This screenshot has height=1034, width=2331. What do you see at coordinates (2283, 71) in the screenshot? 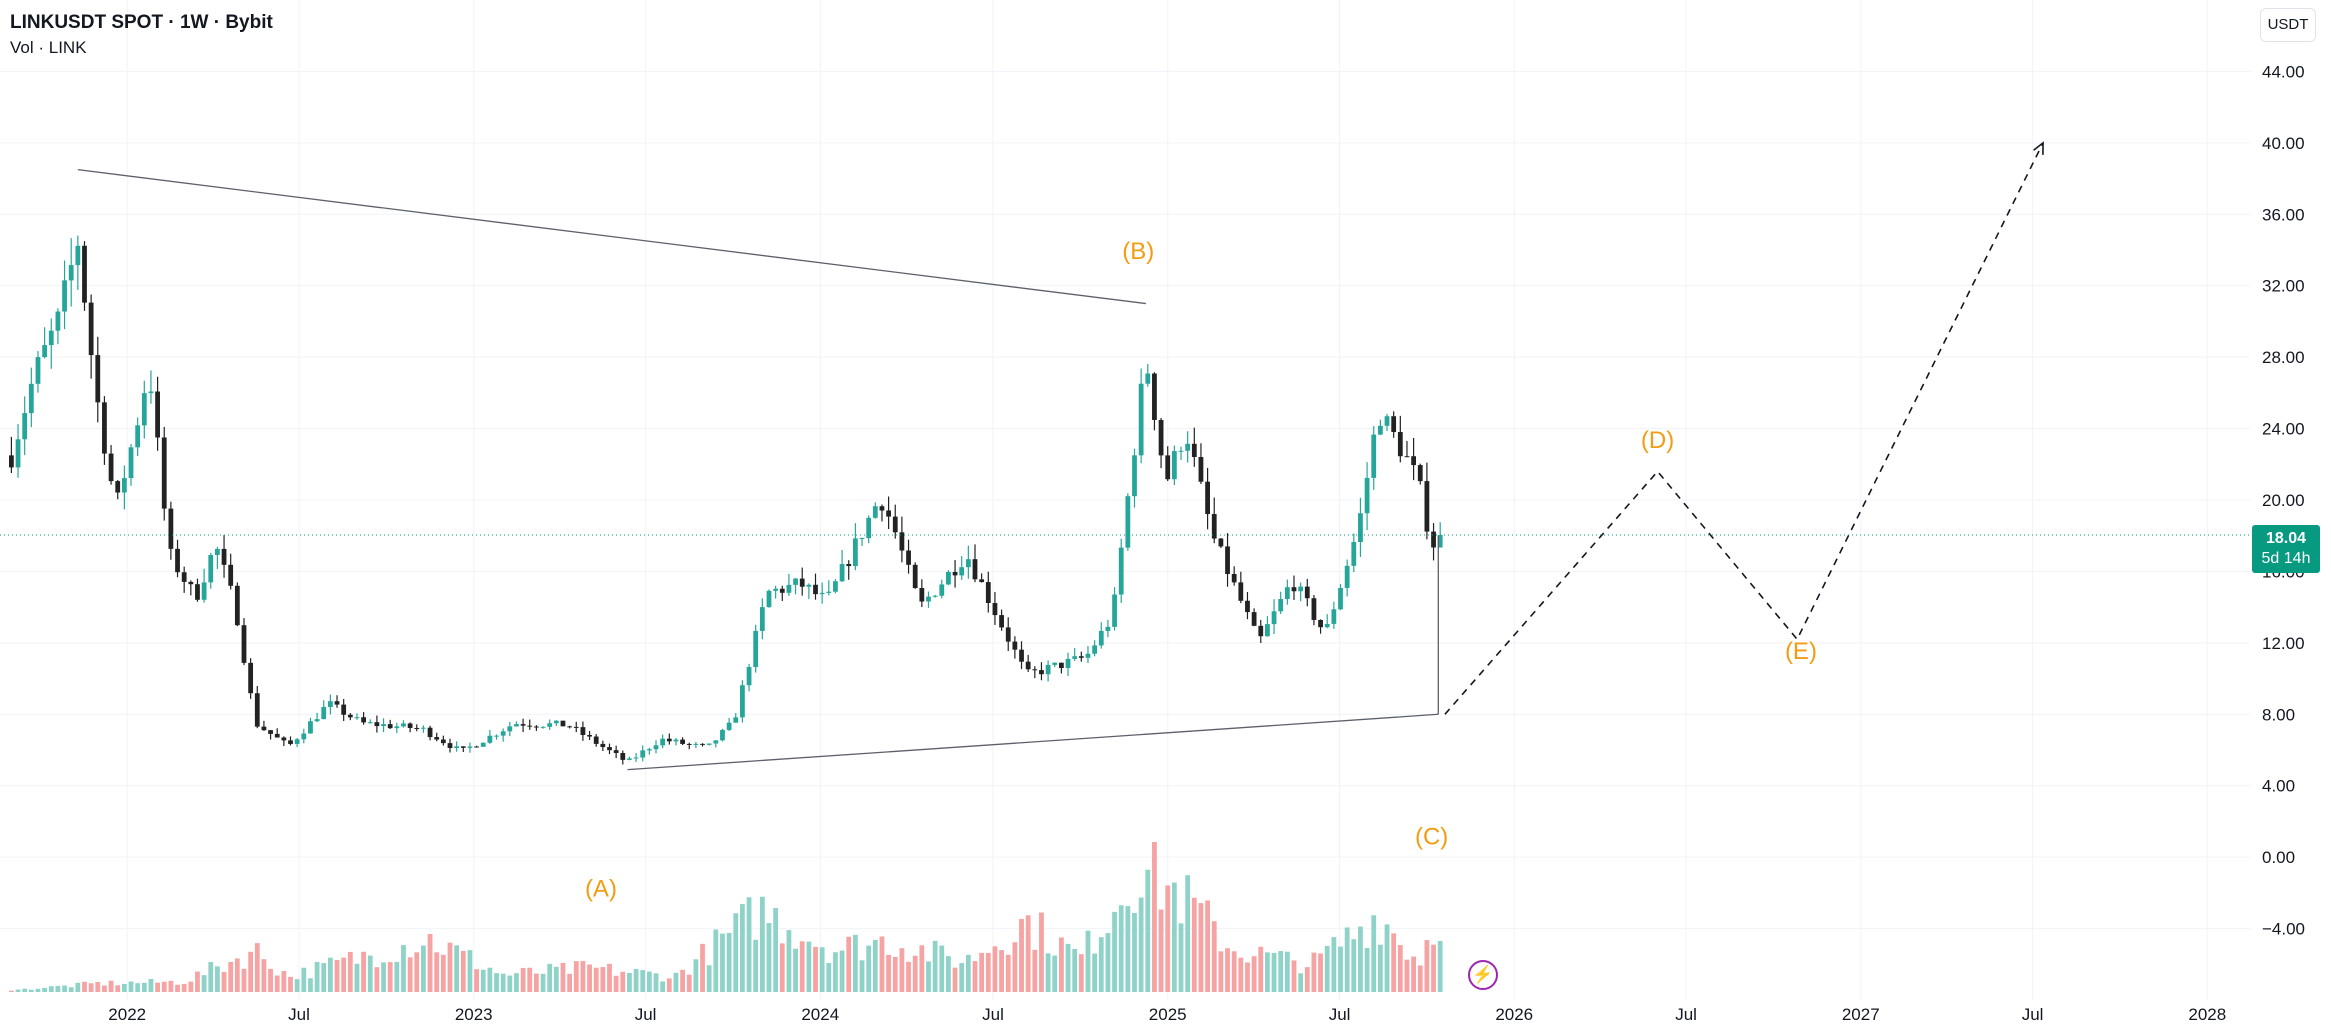
I see `y-tick-label: 44.00` at bounding box center [2283, 71].